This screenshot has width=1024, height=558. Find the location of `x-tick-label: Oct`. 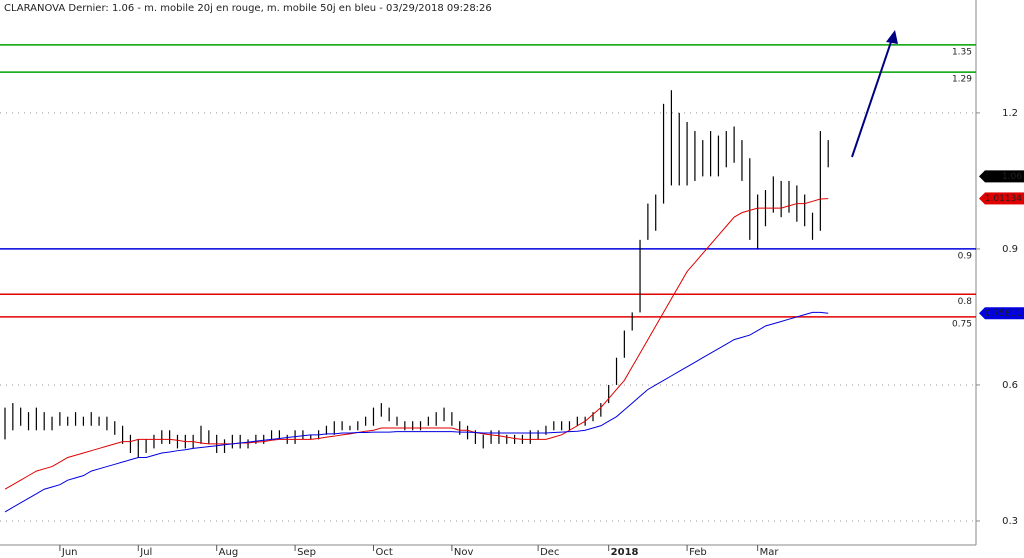

x-tick-label: Oct is located at coordinates (383, 552).